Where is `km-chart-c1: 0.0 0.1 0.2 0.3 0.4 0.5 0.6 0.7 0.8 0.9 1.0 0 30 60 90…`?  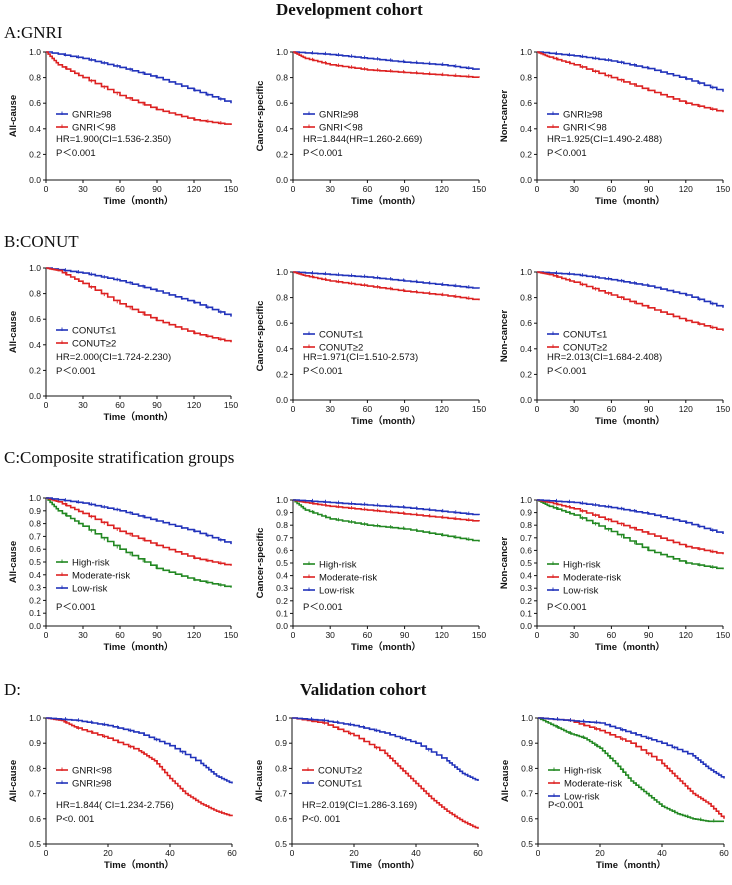
km-chart-c1: 0.0 0.1 0.2 0.3 0.4 0.5 0.6 0.7 0.8 0.9 1.0 0 30 60 90… is located at coordinates (123, 573).